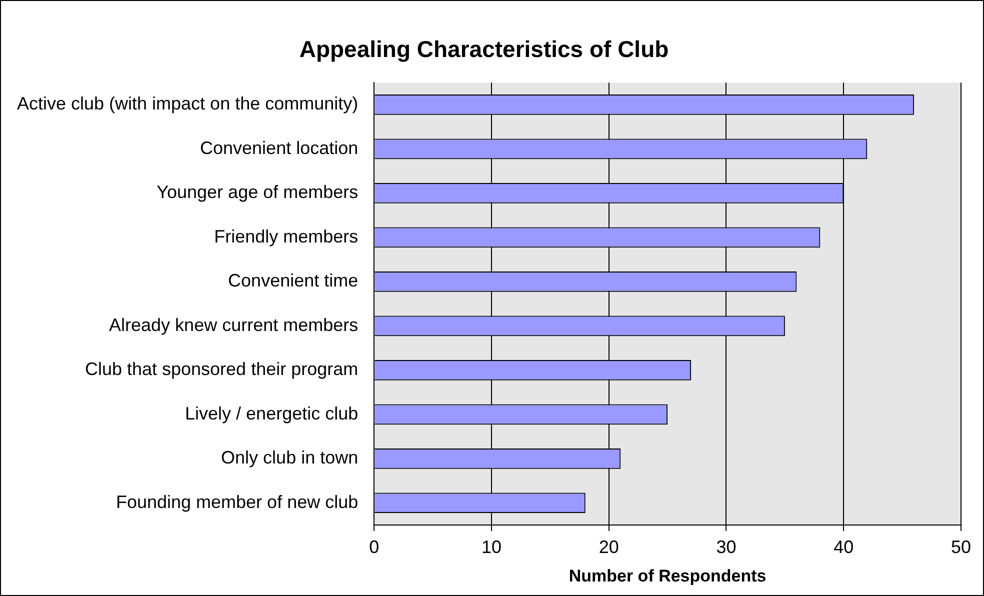  I want to click on chart-title: Appealing Characteristics of Club, so click(484, 49).